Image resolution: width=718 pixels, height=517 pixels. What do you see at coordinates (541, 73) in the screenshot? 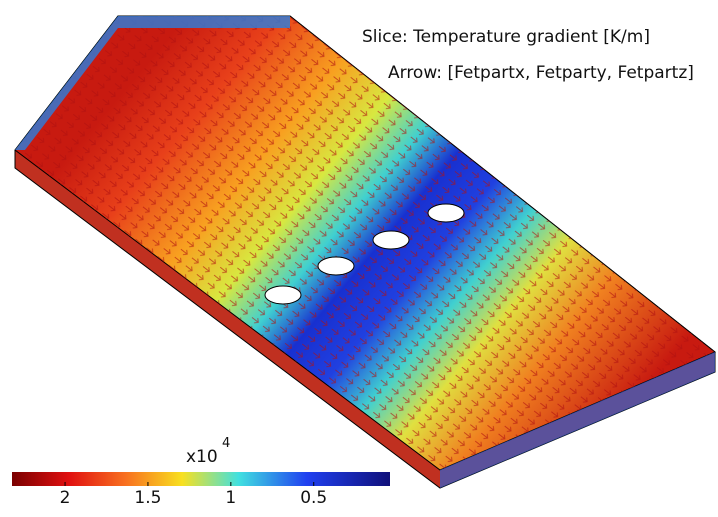
I see `arrow-label: Arrow: [Fetpartx, Fetparty, Fetpartz]` at bounding box center [541, 73].